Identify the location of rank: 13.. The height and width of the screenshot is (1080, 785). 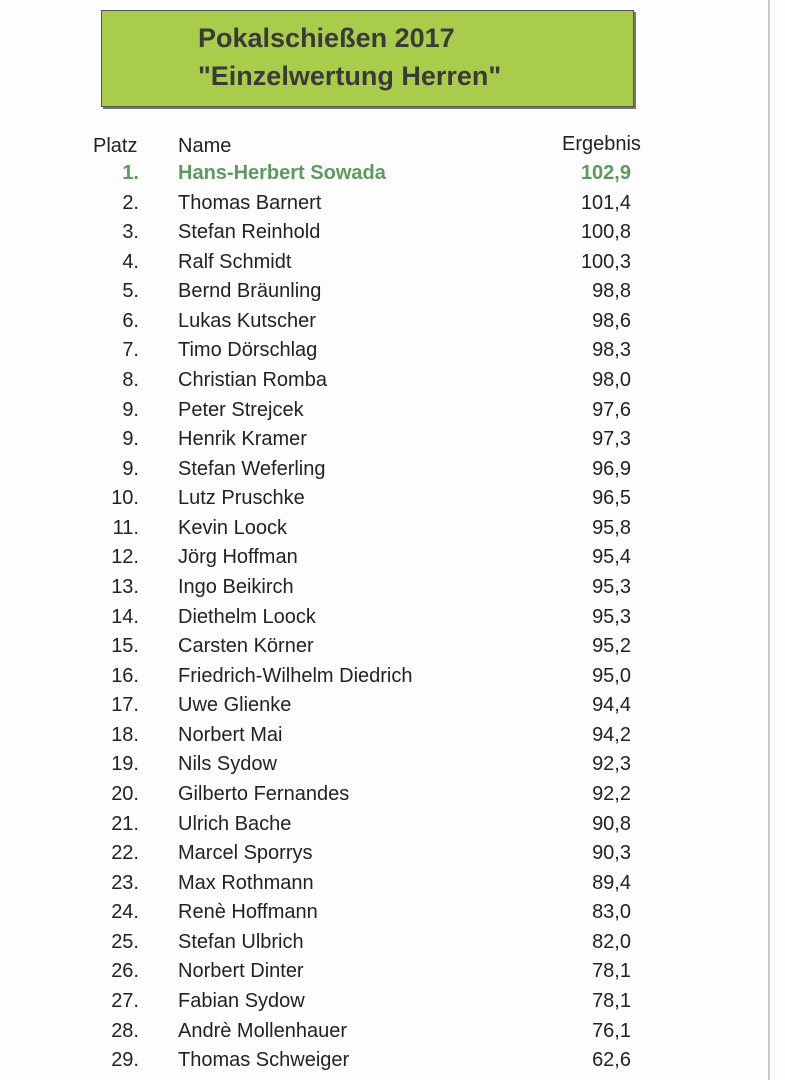
(125, 586).